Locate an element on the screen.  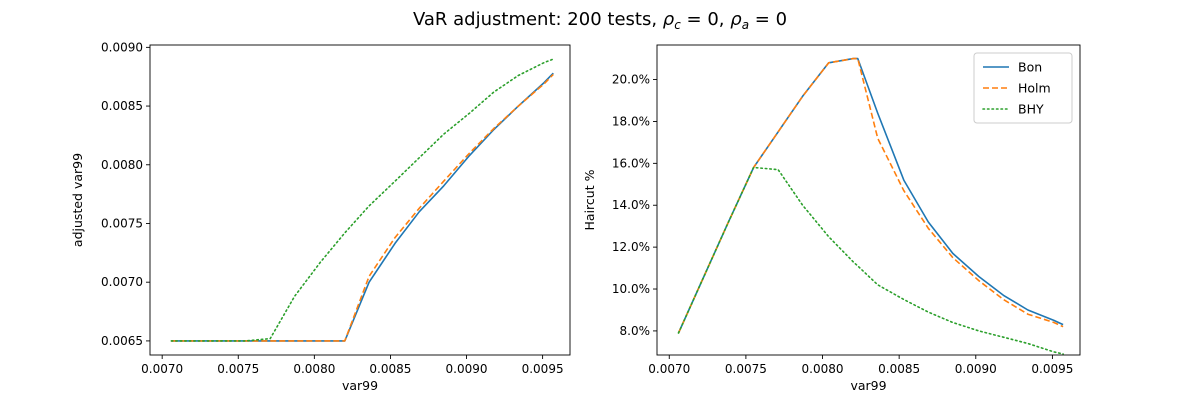
right-y-axis-label: Haircut % is located at coordinates (589, 199).